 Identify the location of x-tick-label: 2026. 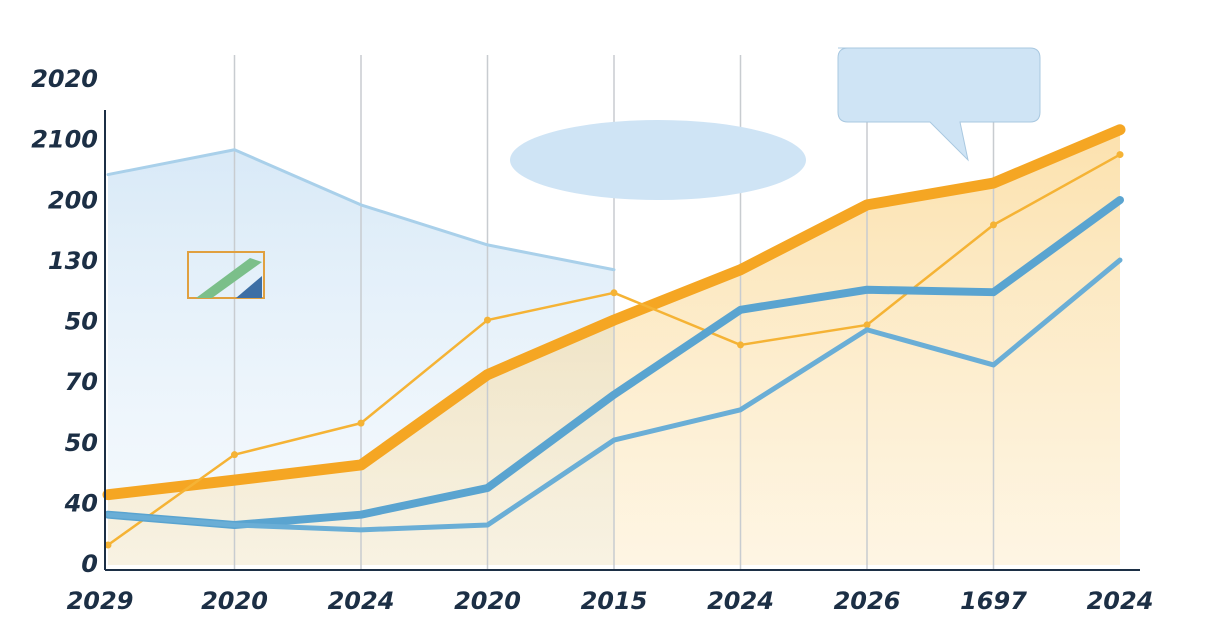
(867, 601).